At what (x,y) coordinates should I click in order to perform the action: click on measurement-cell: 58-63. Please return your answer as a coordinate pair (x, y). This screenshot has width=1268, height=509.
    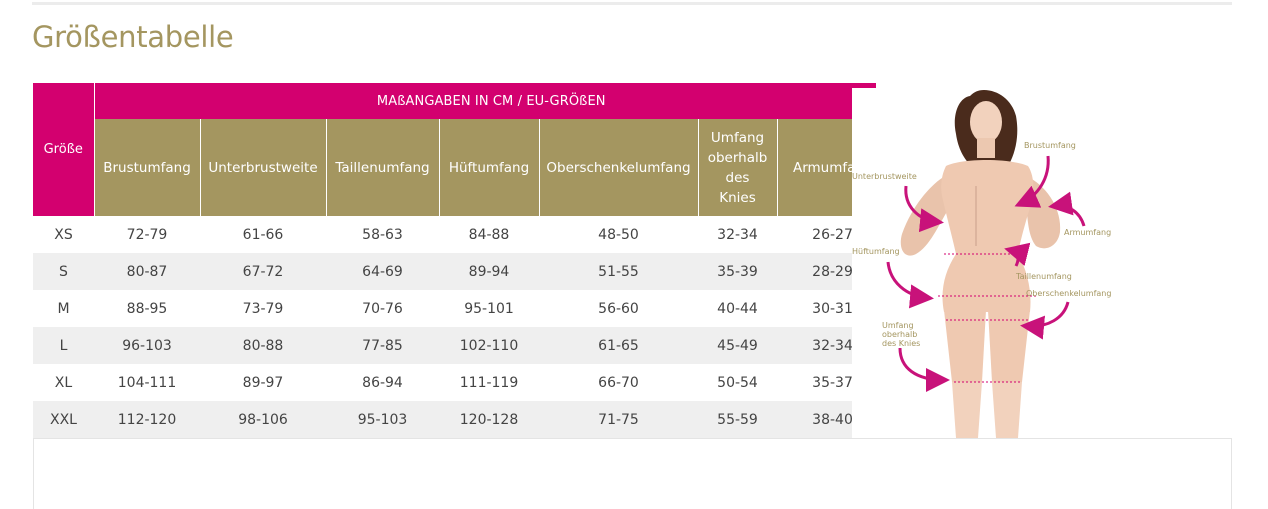
    Looking at the image, I should click on (382, 234).